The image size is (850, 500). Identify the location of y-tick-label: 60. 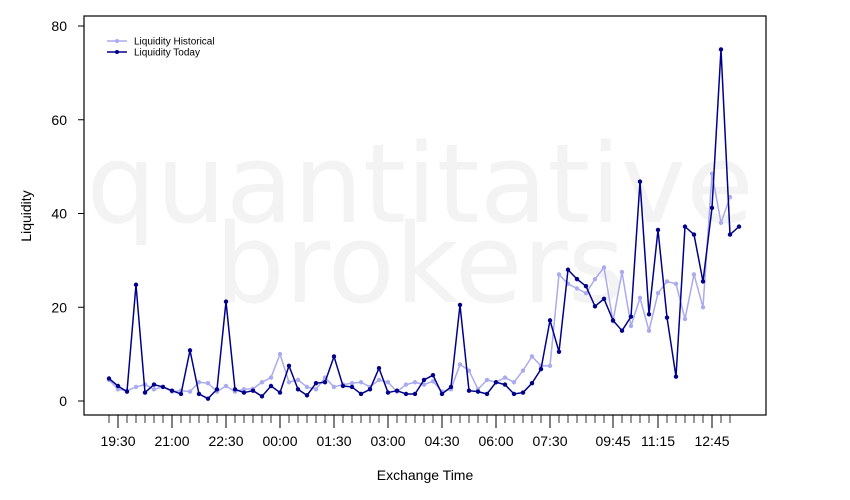
(59, 120).